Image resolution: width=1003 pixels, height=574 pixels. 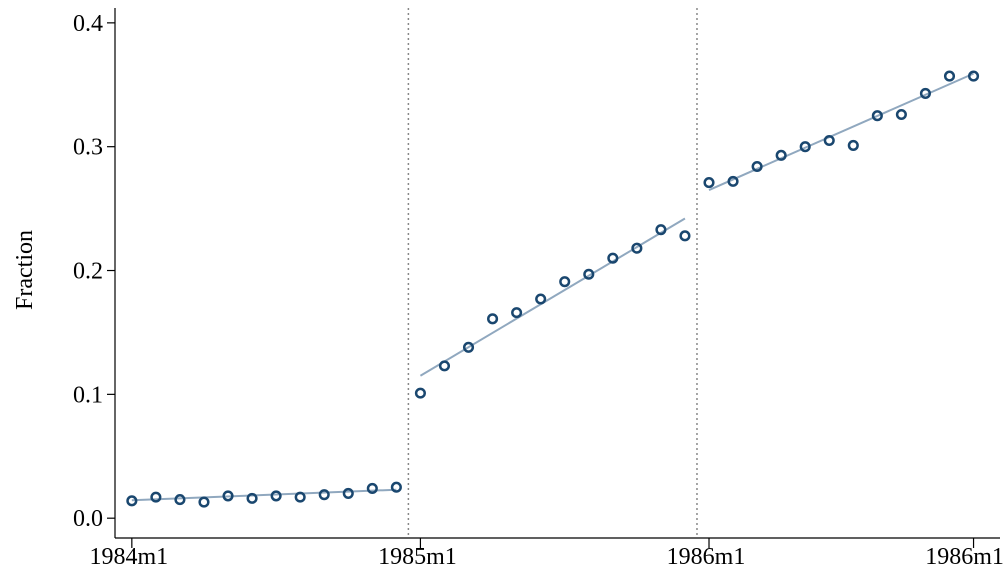 What do you see at coordinates (706, 557) in the screenshot?
I see `x-tick-label: 1986m1` at bounding box center [706, 557].